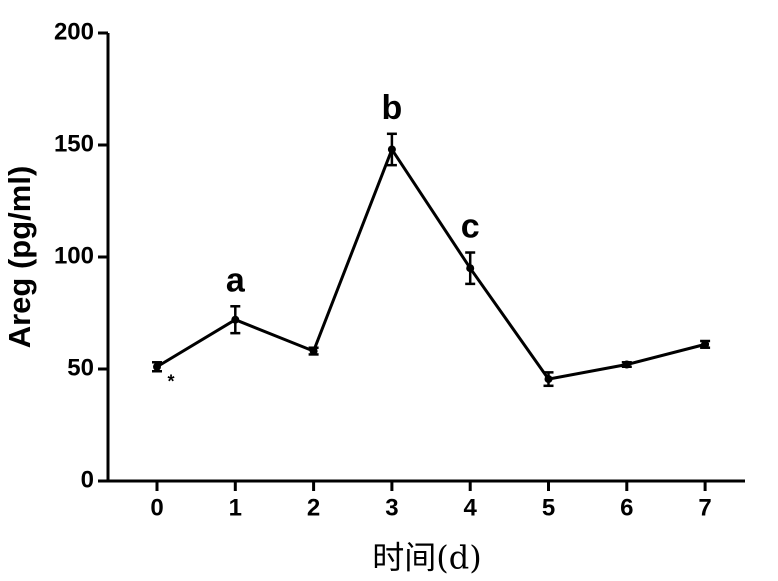  What do you see at coordinates (704, 507) in the screenshot?
I see `x-tick-label: 7` at bounding box center [704, 507].